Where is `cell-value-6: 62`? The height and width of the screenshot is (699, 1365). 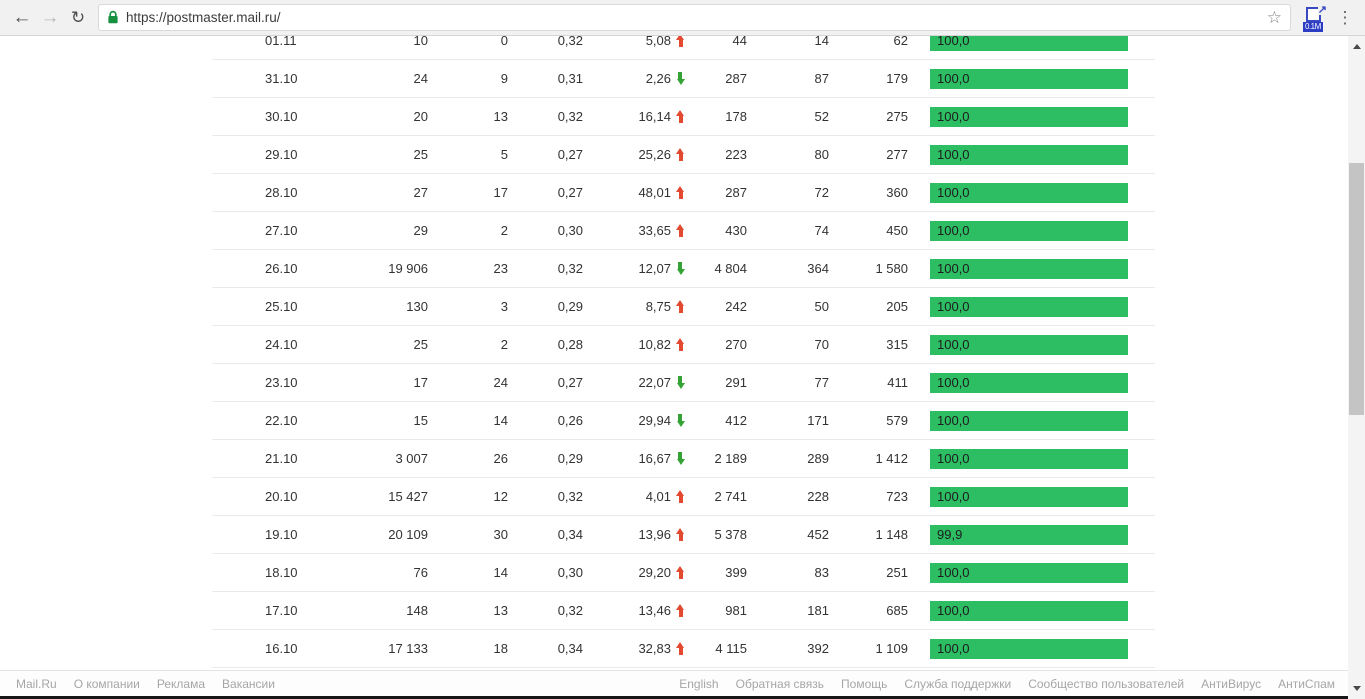
cell-value-6: 62 is located at coordinates (900, 42).